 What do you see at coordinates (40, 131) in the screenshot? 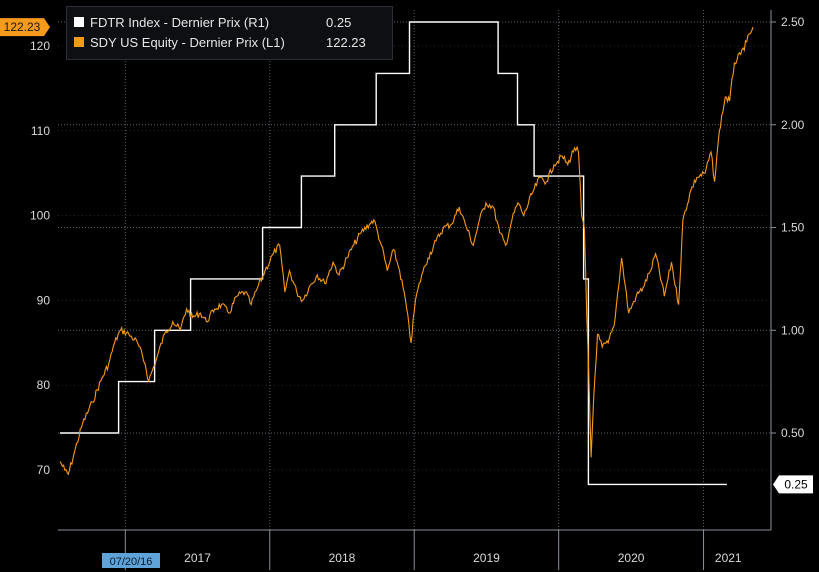
I see `left-tick-label: 110` at bounding box center [40, 131].